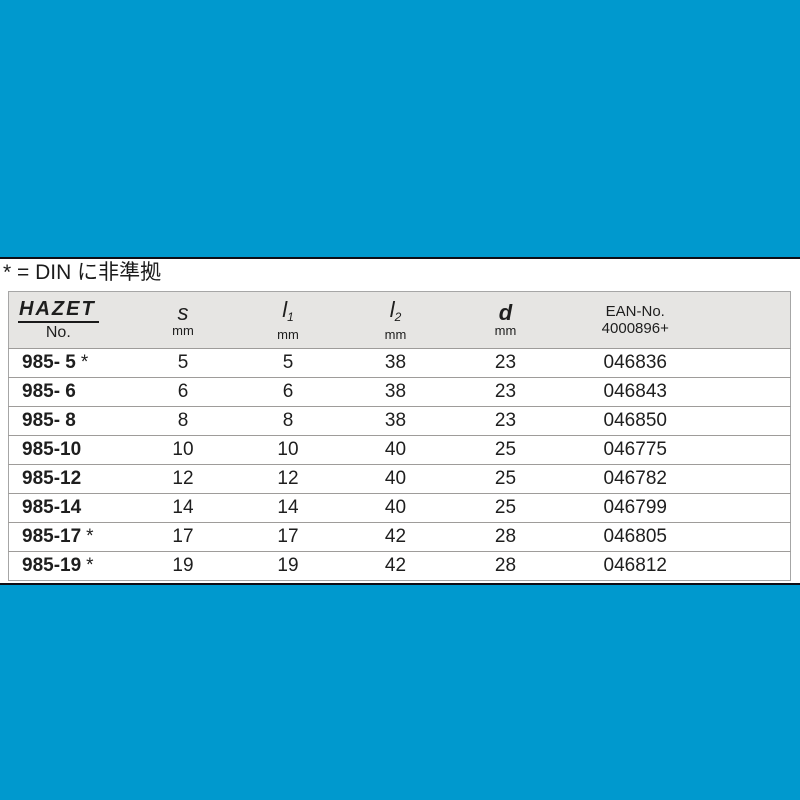 Image resolution: width=800 pixels, height=800 pixels. What do you see at coordinates (183, 363) in the screenshot?
I see `s-cell: 5` at bounding box center [183, 363].